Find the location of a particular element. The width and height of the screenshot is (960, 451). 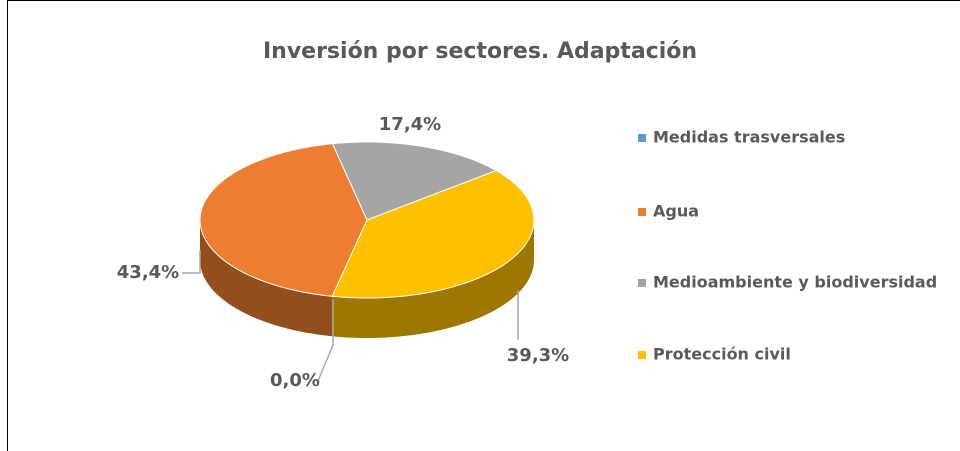

data-label: 17,4% is located at coordinates (410, 124).